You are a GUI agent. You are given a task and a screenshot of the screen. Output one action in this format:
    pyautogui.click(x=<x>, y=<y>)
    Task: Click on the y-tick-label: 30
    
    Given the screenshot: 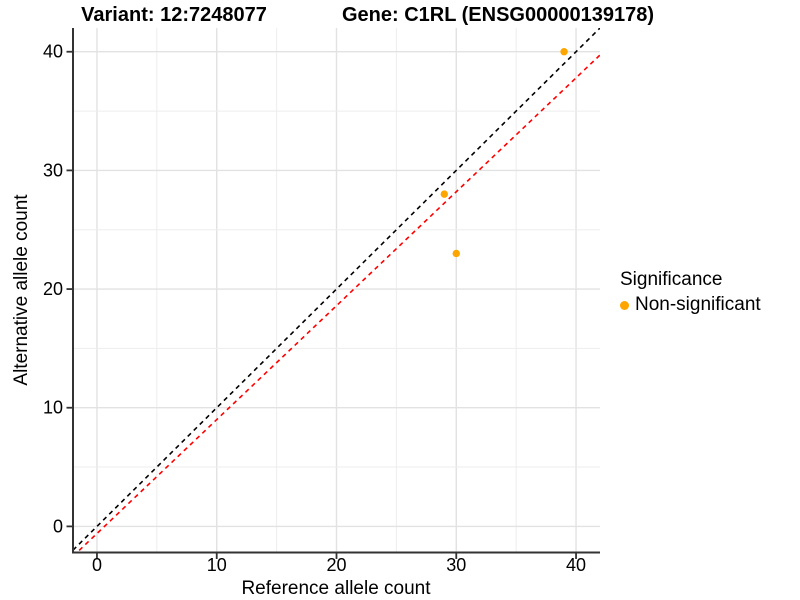 What is the action you would take?
    pyautogui.click(x=53, y=170)
    